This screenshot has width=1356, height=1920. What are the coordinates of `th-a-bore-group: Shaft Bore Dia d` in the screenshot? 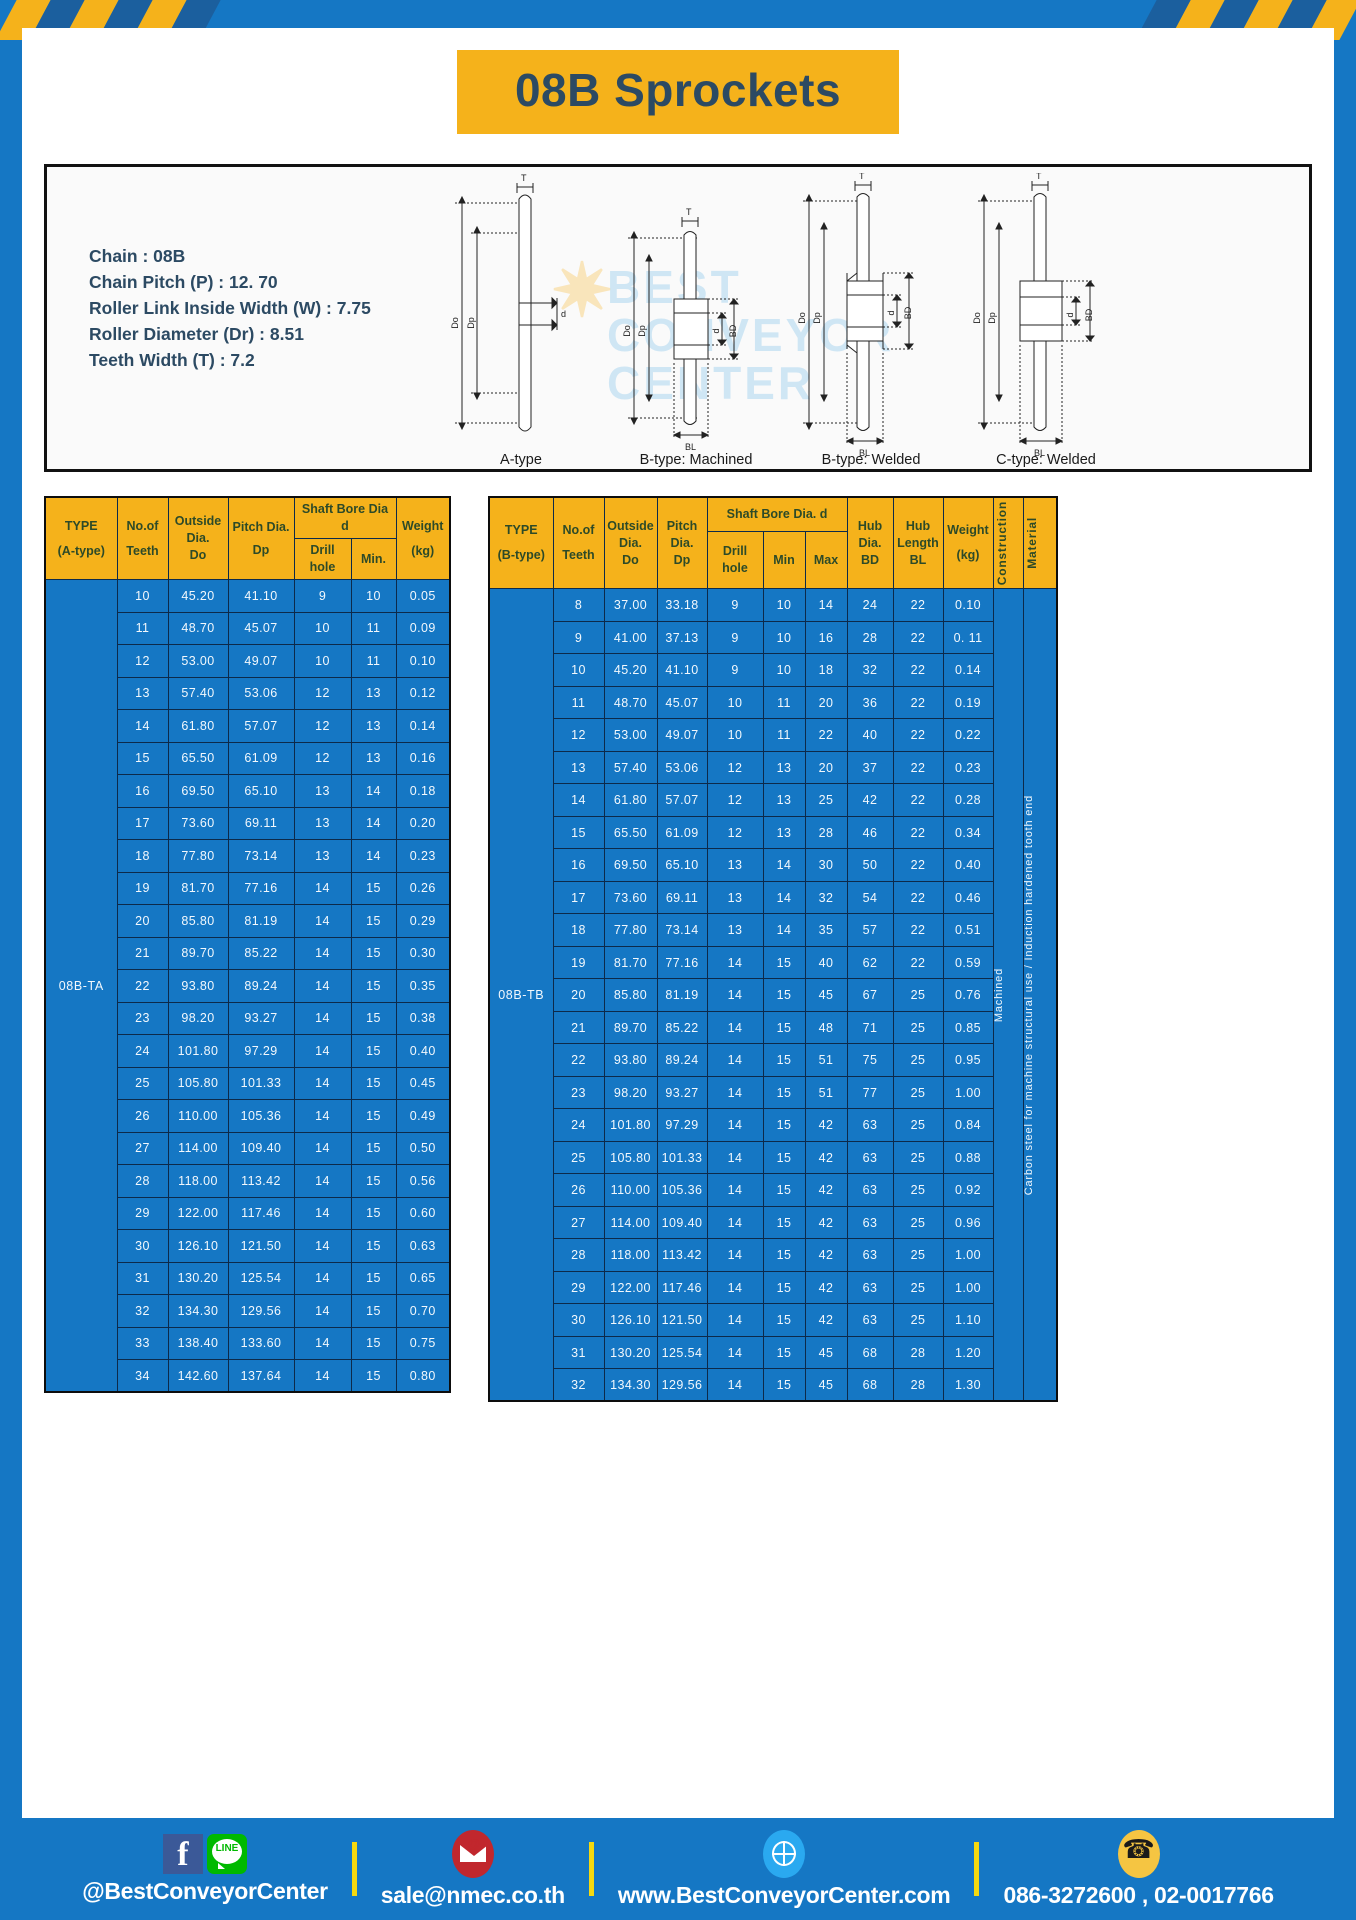 It's located at (345, 517).